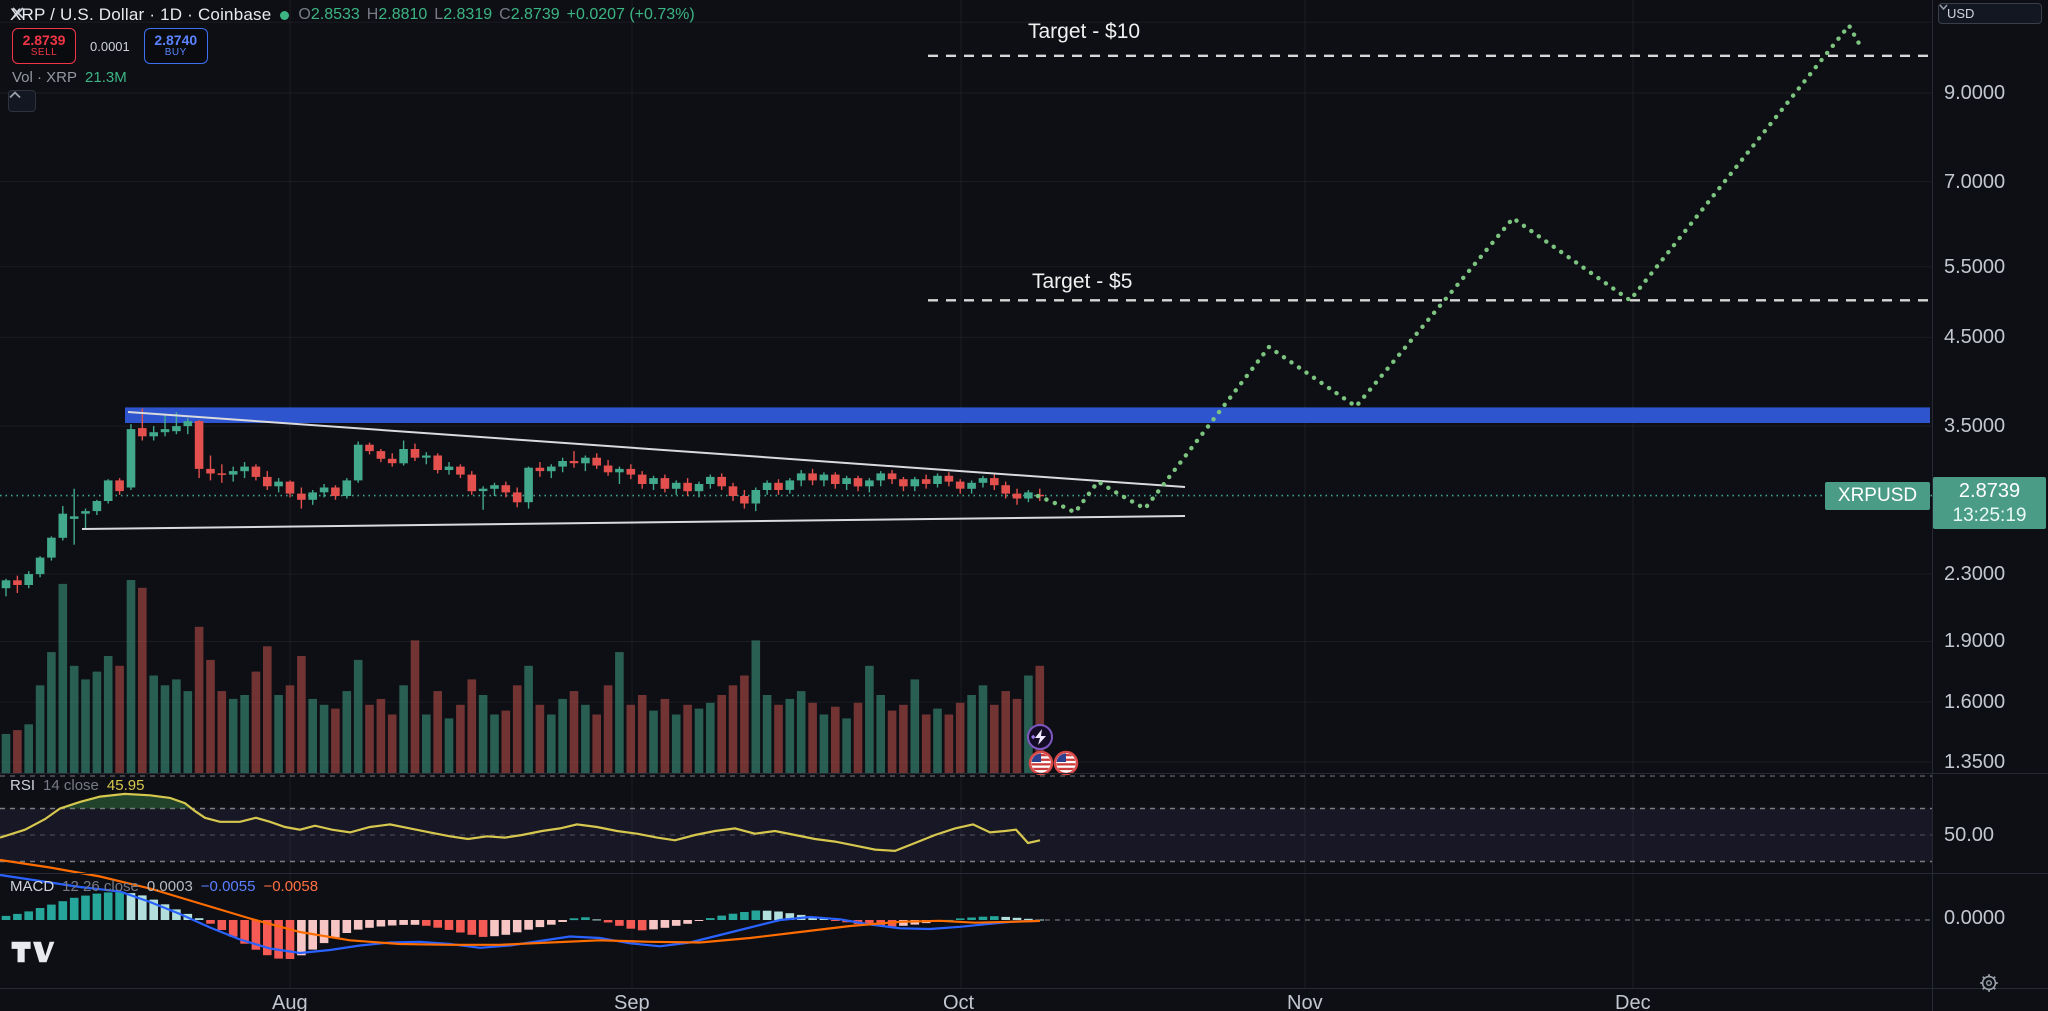 This screenshot has width=2048, height=1011. I want to click on target-5-label: Target - $5, so click(1082, 281).